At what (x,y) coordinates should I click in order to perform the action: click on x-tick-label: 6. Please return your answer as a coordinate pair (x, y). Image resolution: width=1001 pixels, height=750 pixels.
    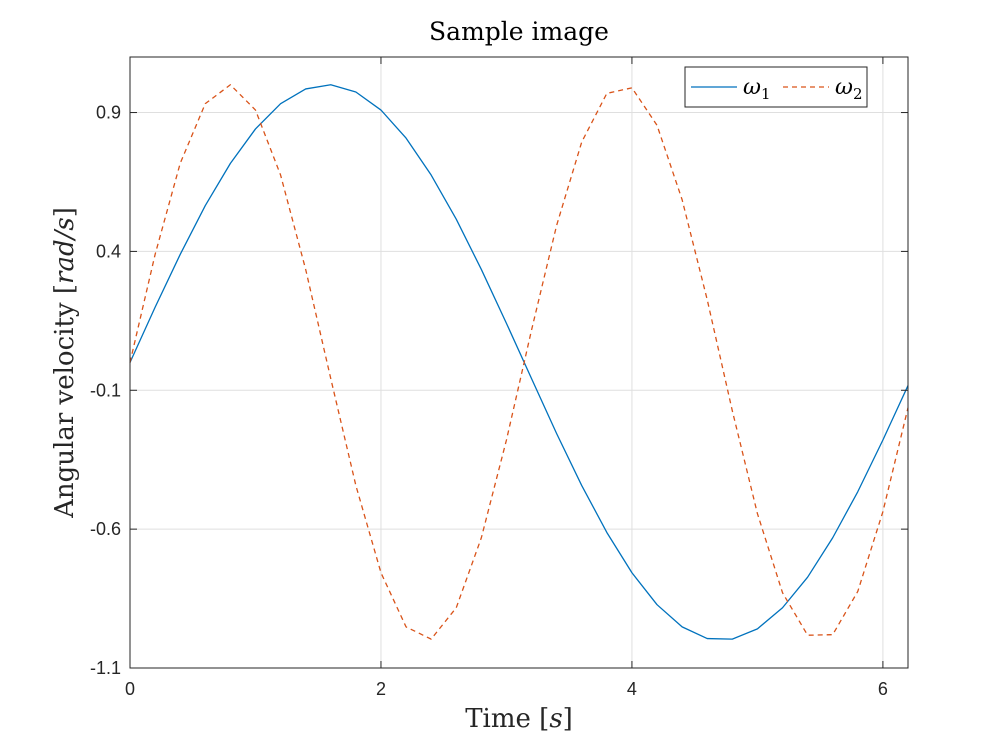
    Looking at the image, I should click on (883, 689).